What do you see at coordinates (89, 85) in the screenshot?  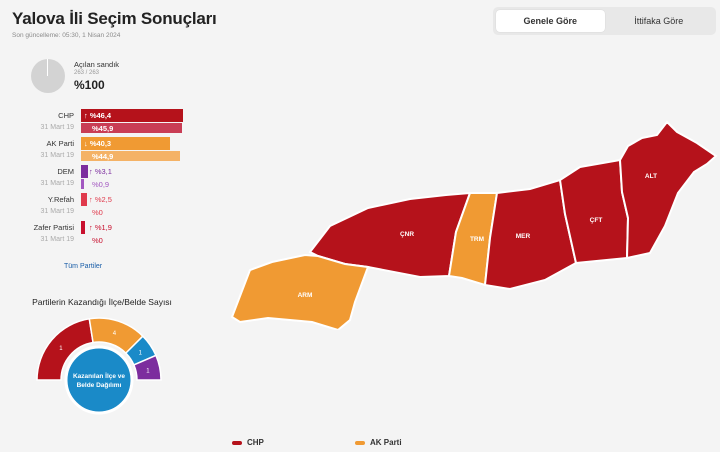 I see `opened-ballots-percent: %100` at bounding box center [89, 85].